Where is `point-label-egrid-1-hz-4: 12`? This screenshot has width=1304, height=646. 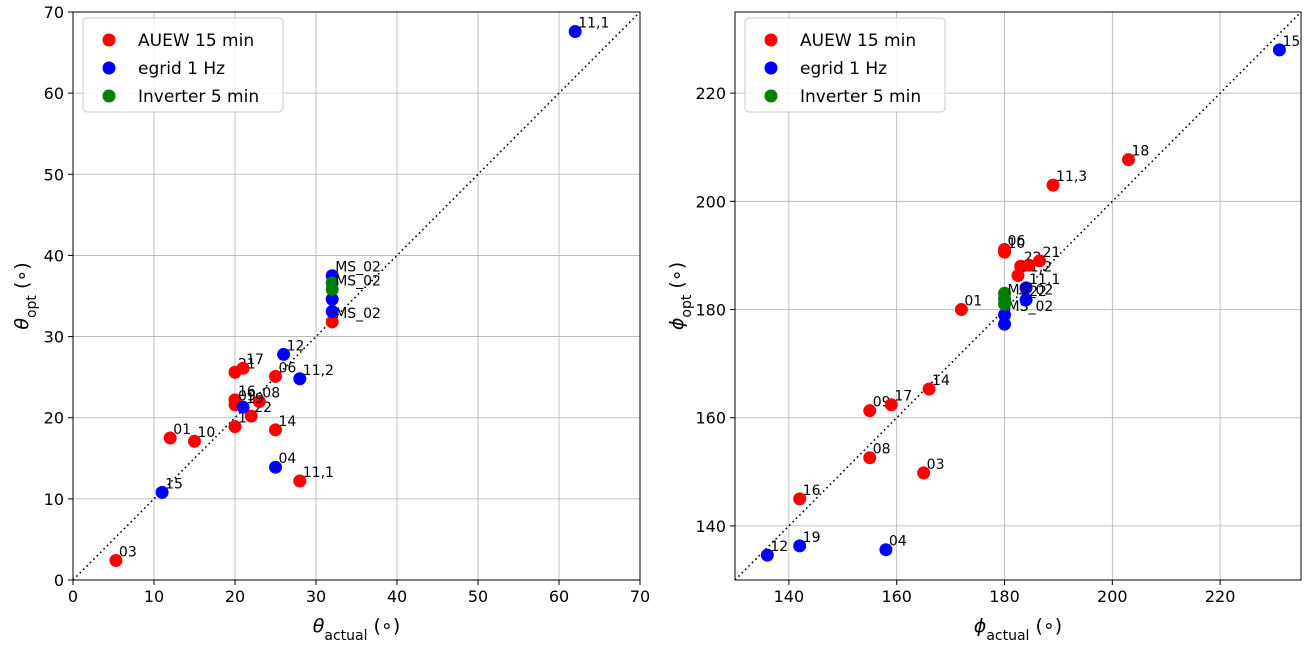 point-label-egrid-1-hz-4: 12 is located at coordinates (296, 346).